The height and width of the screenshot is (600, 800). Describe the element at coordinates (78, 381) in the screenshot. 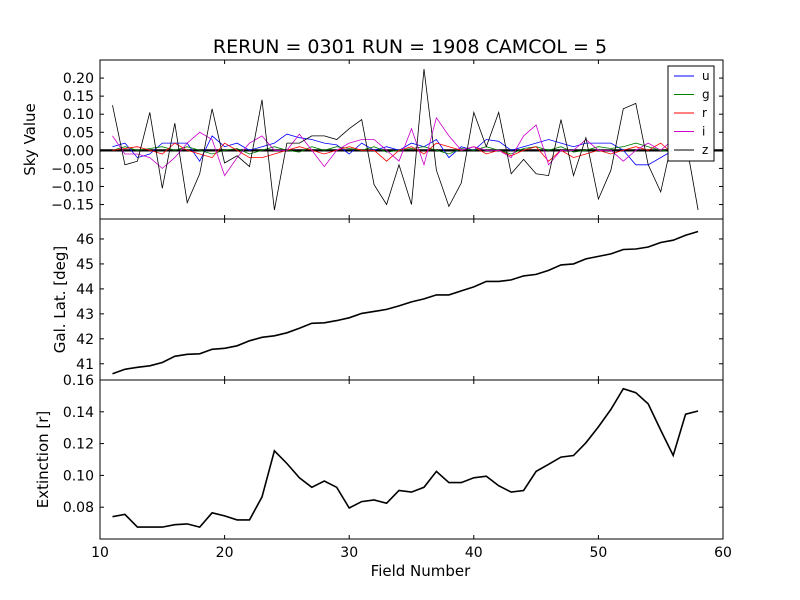

I see `y-tick-label: 0.16` at that location.